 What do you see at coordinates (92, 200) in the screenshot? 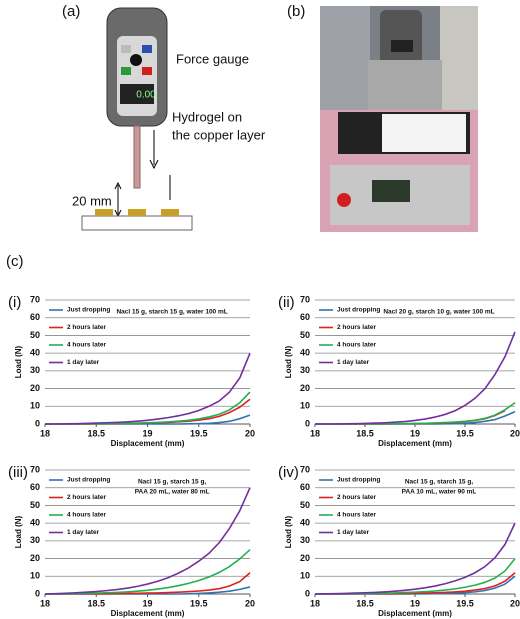
I see `label: 20 mm` at bounding box center [92, 200].